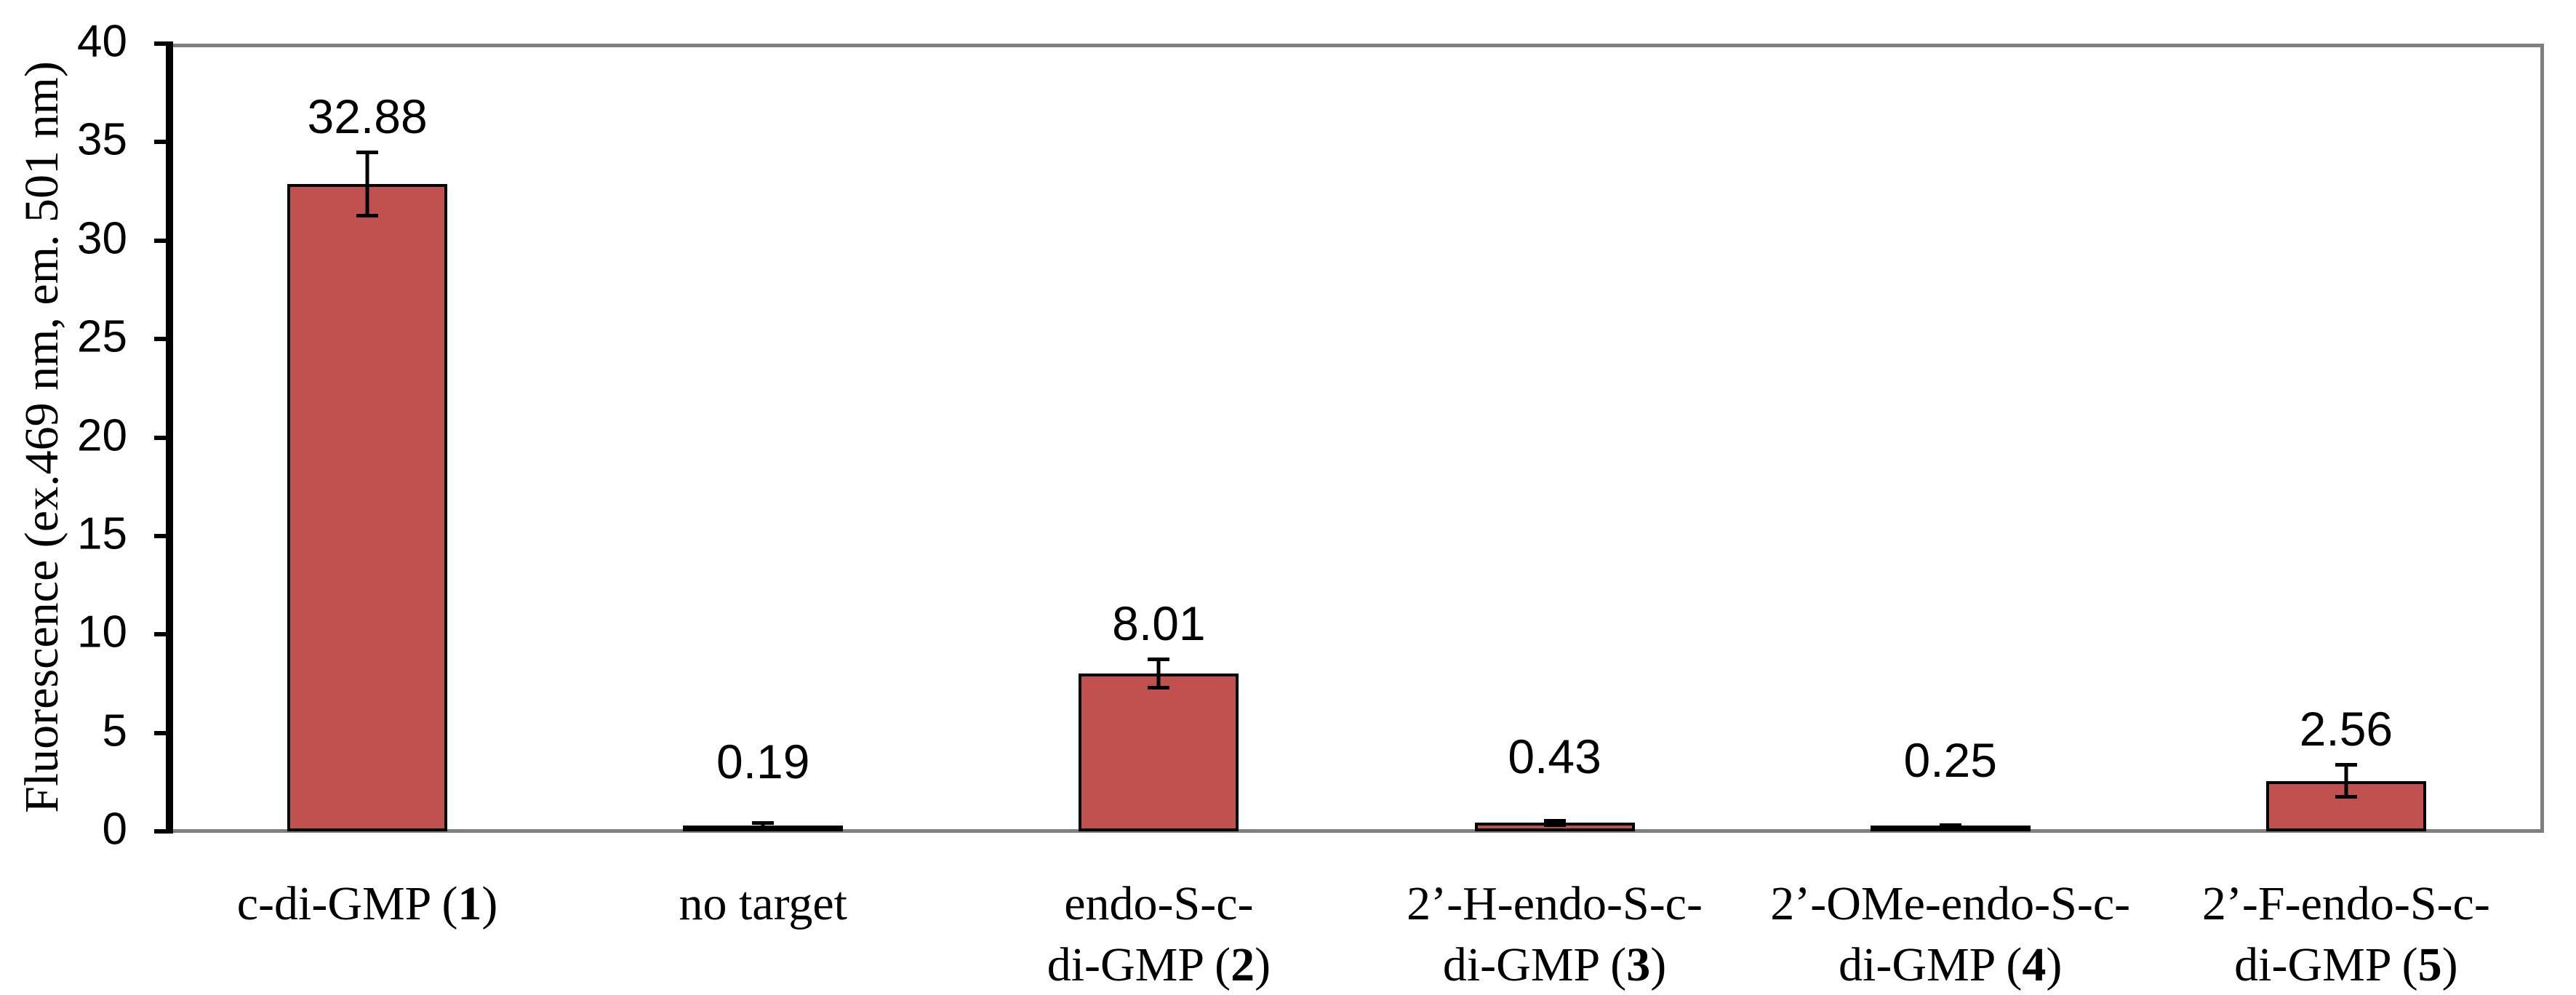 The height and width of the screenshot is (995, 2576). What do you see at coordinates (114, 829) in the screenshot?
I see `y-tick-label: 0` at bounding box center [114, 829].